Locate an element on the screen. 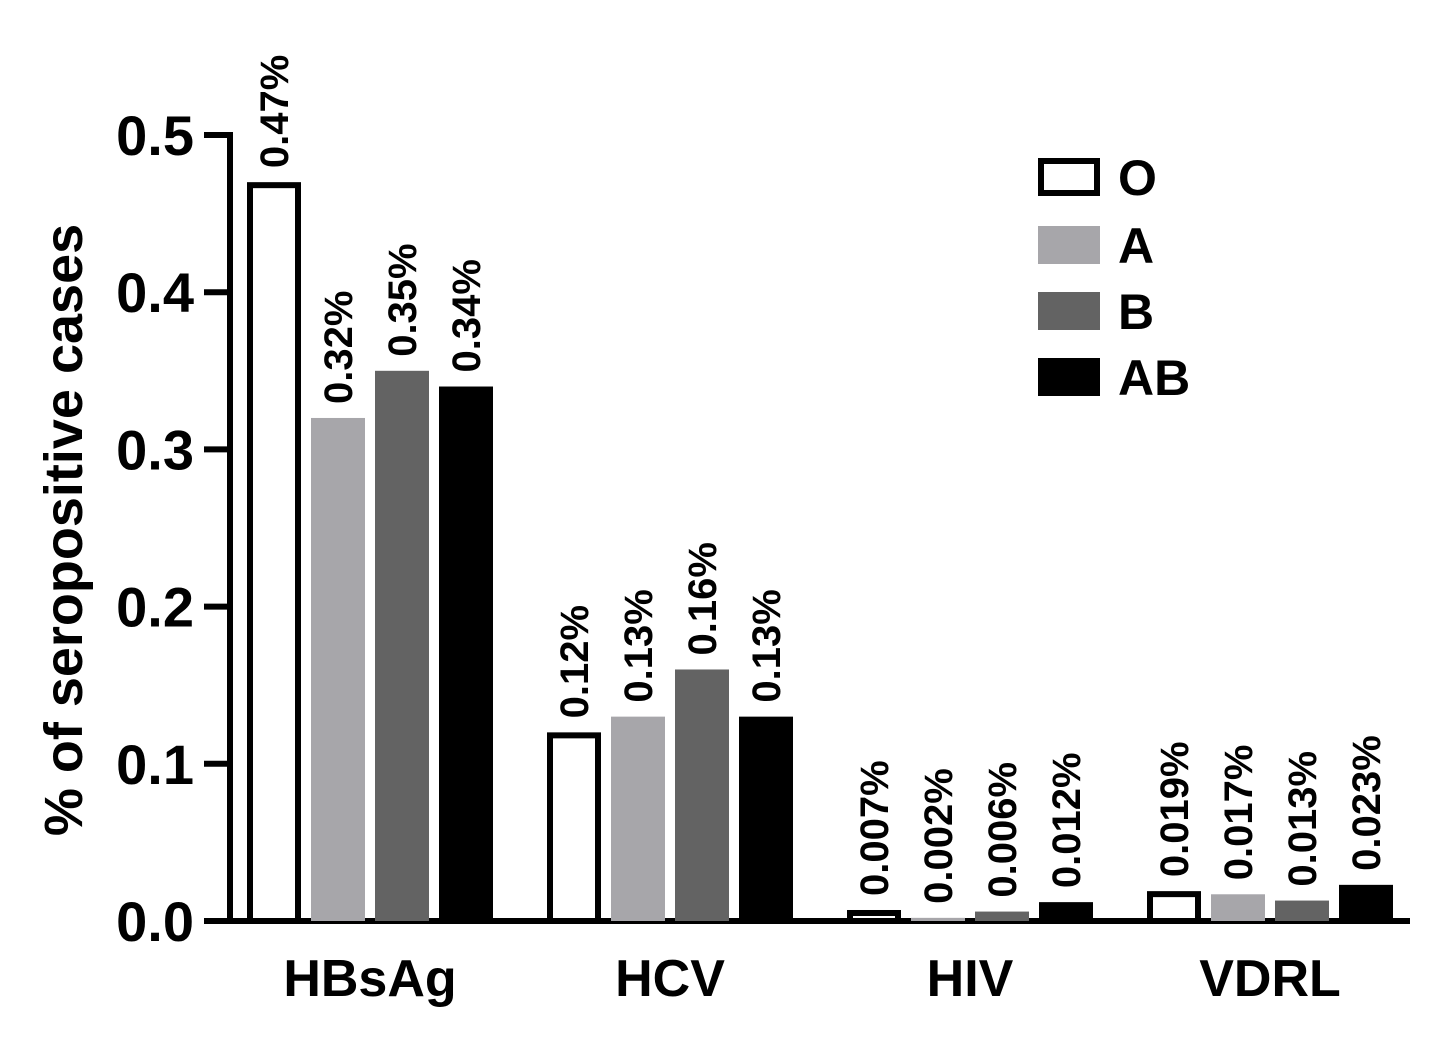 The height and width of the screenshot is (1040, 1443). bar-A-HCV is located at coordinates (638, 818).